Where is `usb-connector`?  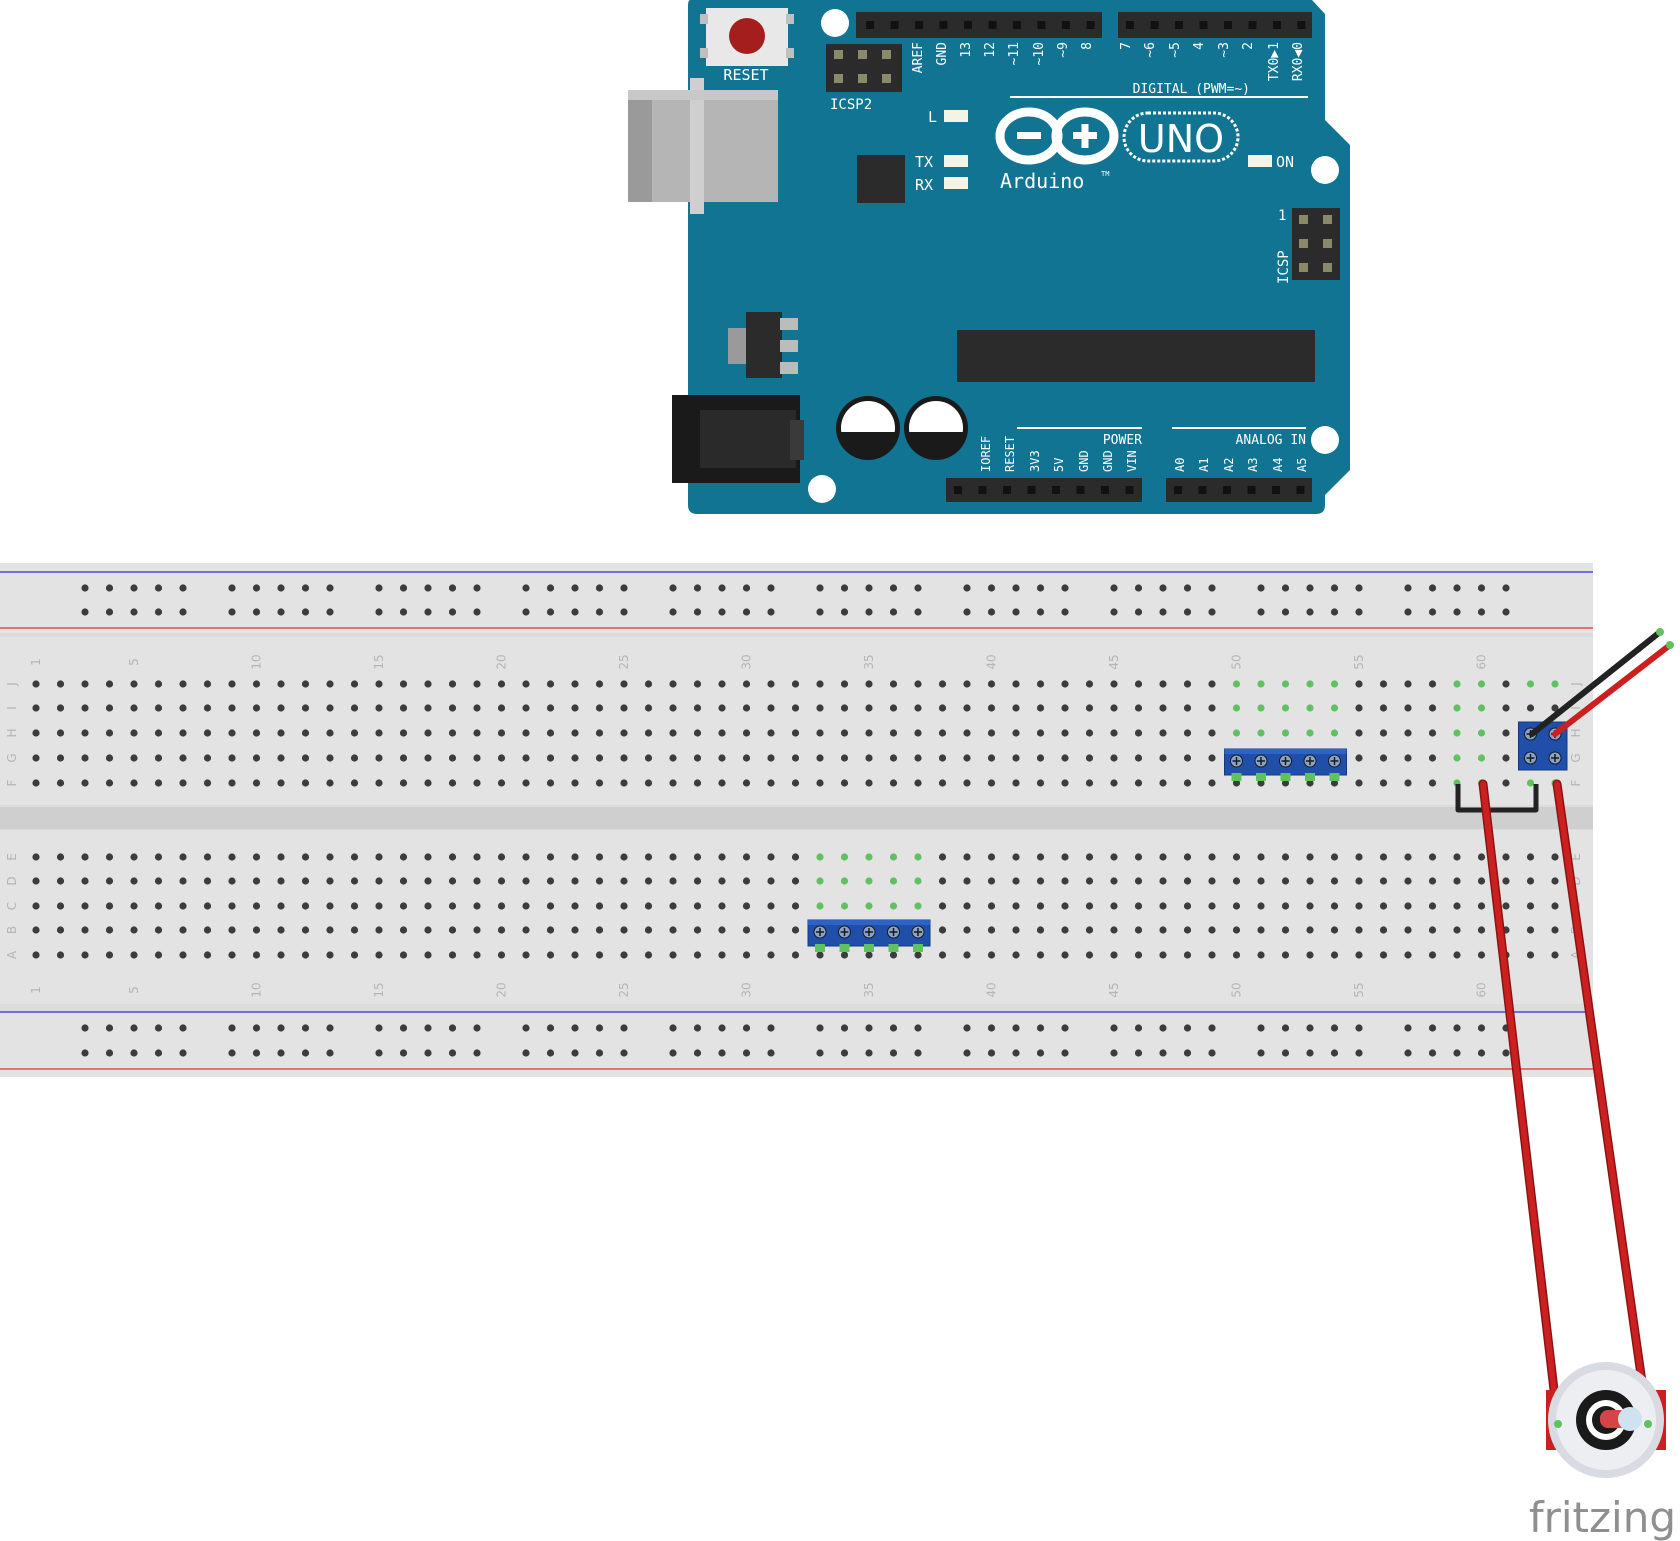 usb-connector is located at coordinates (703, 146).